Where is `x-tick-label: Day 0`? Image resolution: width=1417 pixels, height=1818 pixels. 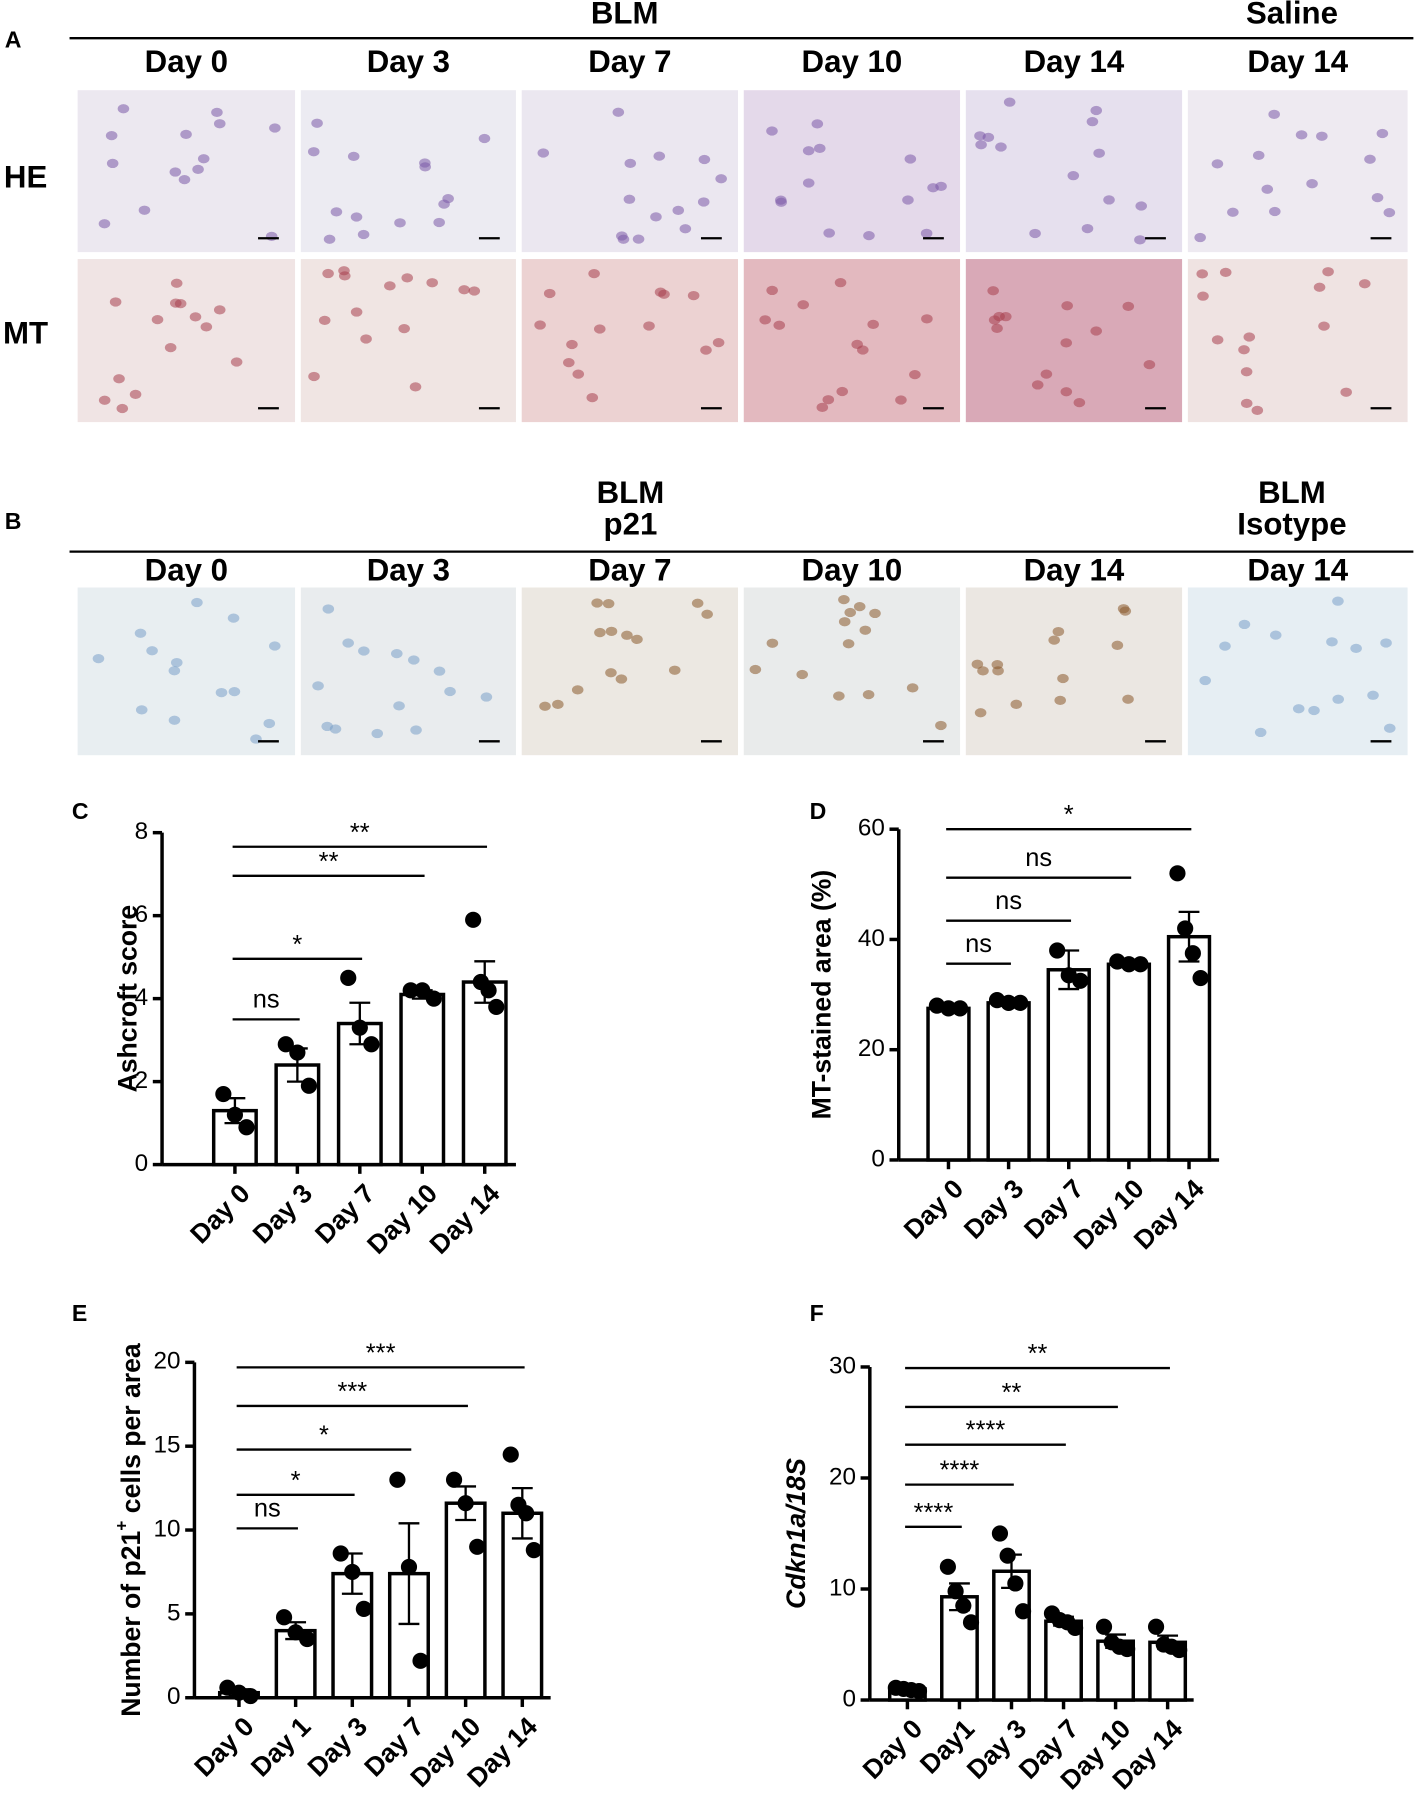 x-tick-label: Day 0 is located at coordinates (223, 1746).